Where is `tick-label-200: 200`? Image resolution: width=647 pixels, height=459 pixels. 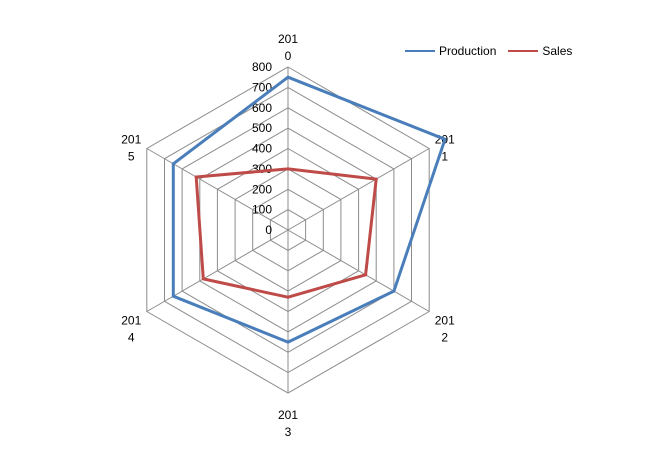 tick-label-200: 200 is located at coordinates (262, 189).